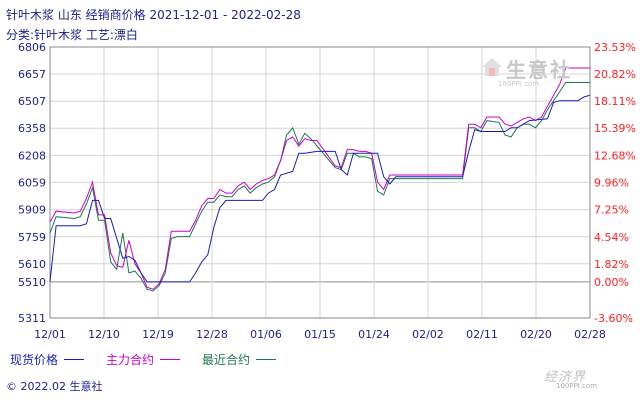  What do you see at coordinates (539, 70) in the screenshot?
I see `watermark-brand: 生意社` at bounding box center [539, 70].